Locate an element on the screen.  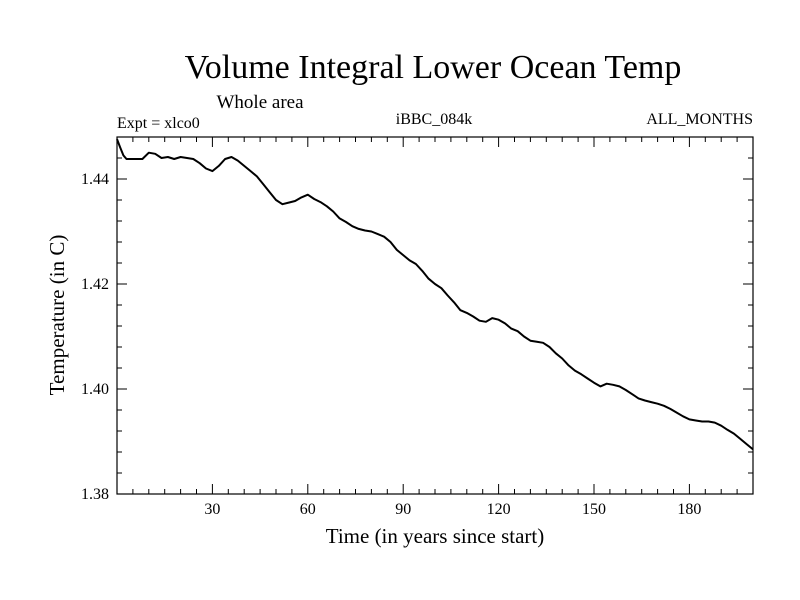
x-tick-label: 90 is located at coordinates (403, 509).